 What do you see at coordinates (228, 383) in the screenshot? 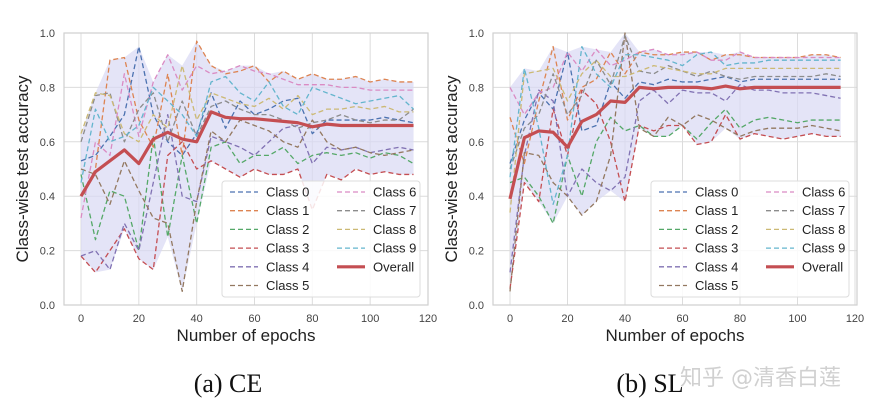
I see `subfigure-caption: (a) CE` at bounding box center [228, 383].